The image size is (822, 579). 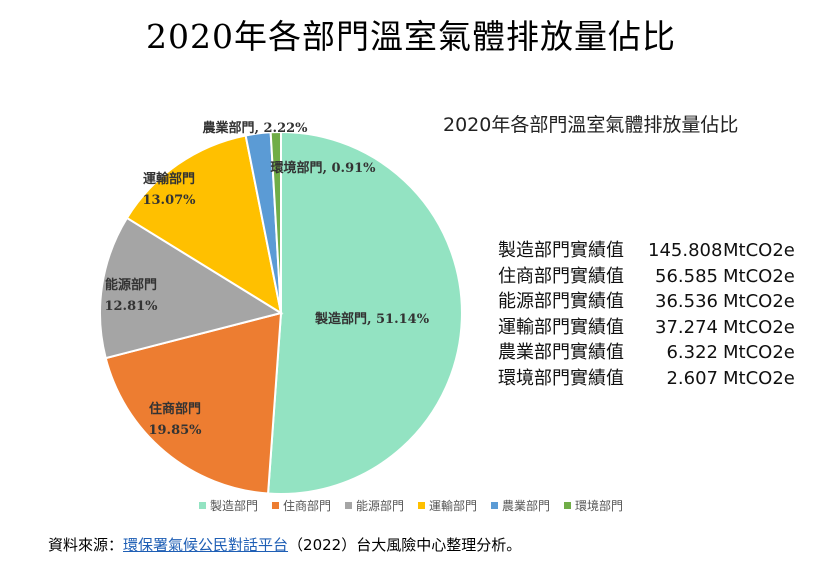 I want to click on source-prefix: 資料來源：, so click(x=86, y=545).